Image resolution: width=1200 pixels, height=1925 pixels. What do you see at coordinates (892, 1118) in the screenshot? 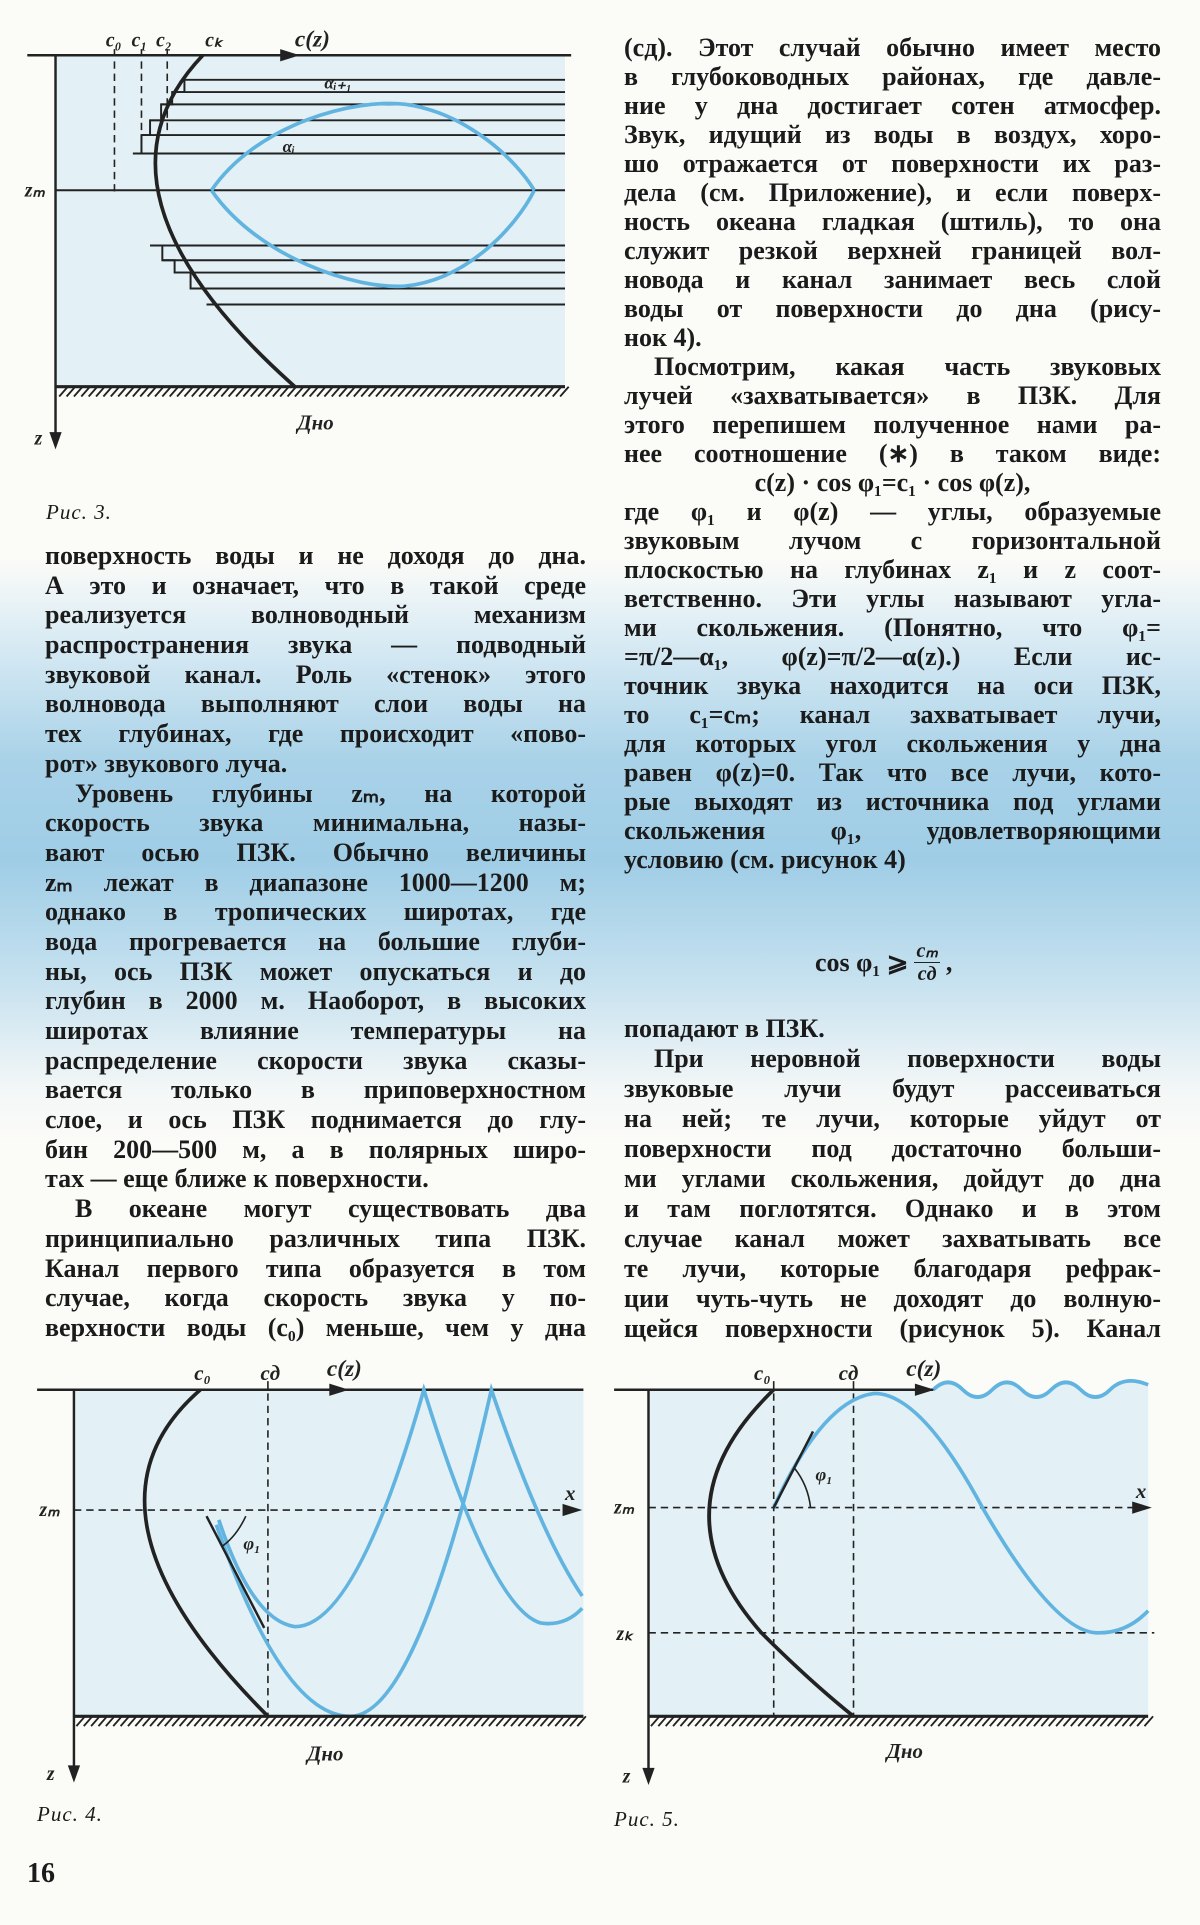
I see `text-line: на ней; те лучи, которые уйдут от` at bounding box center [892, 1118].